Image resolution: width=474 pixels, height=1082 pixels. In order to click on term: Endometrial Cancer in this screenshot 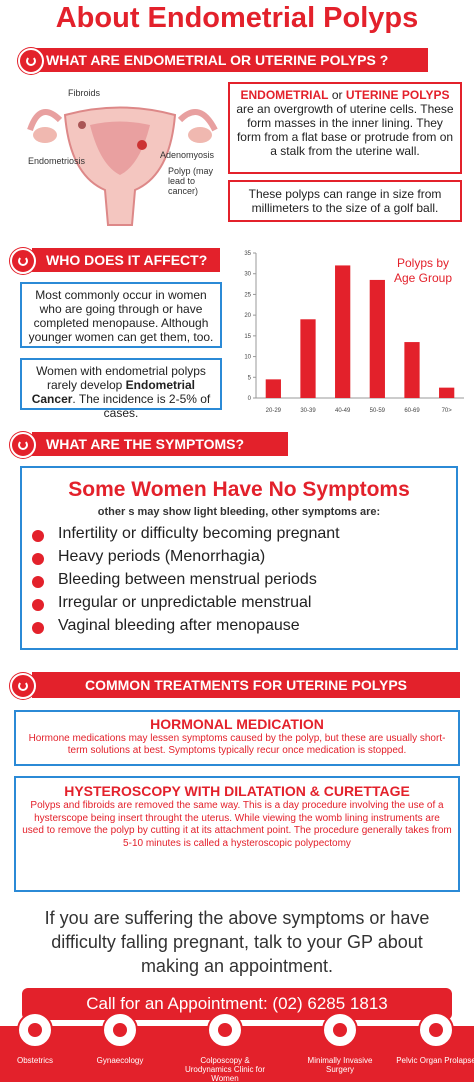, I will do `click(113, 392)`.